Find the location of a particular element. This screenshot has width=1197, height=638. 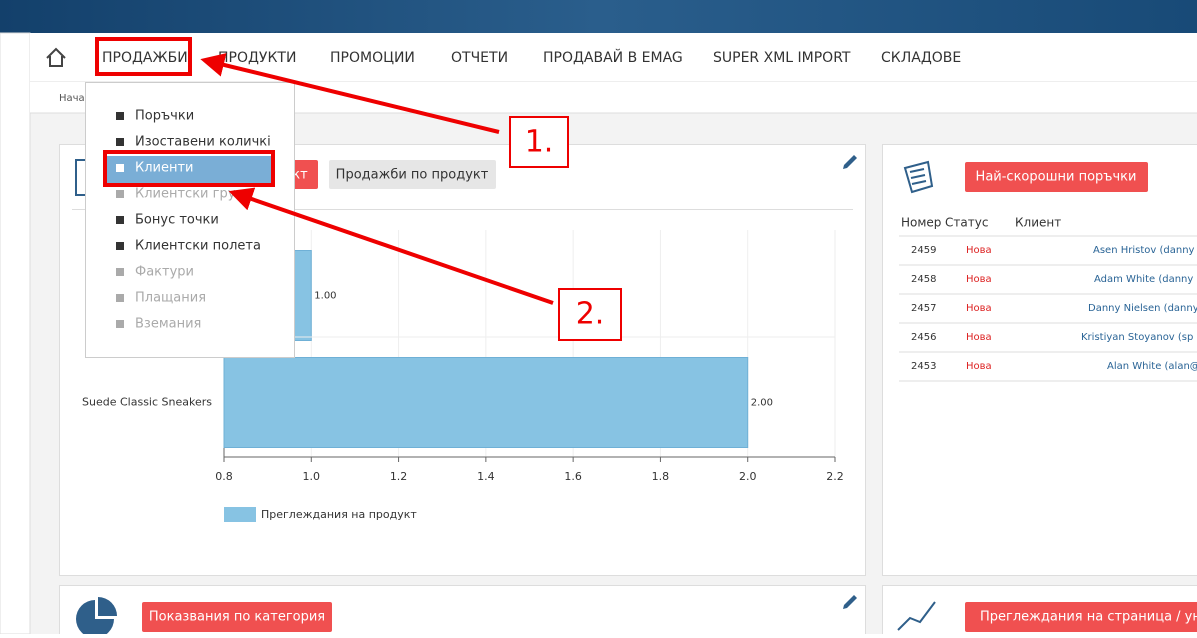

nav-item: ПРОДАЖБИ is located at coordinates (145, 58).